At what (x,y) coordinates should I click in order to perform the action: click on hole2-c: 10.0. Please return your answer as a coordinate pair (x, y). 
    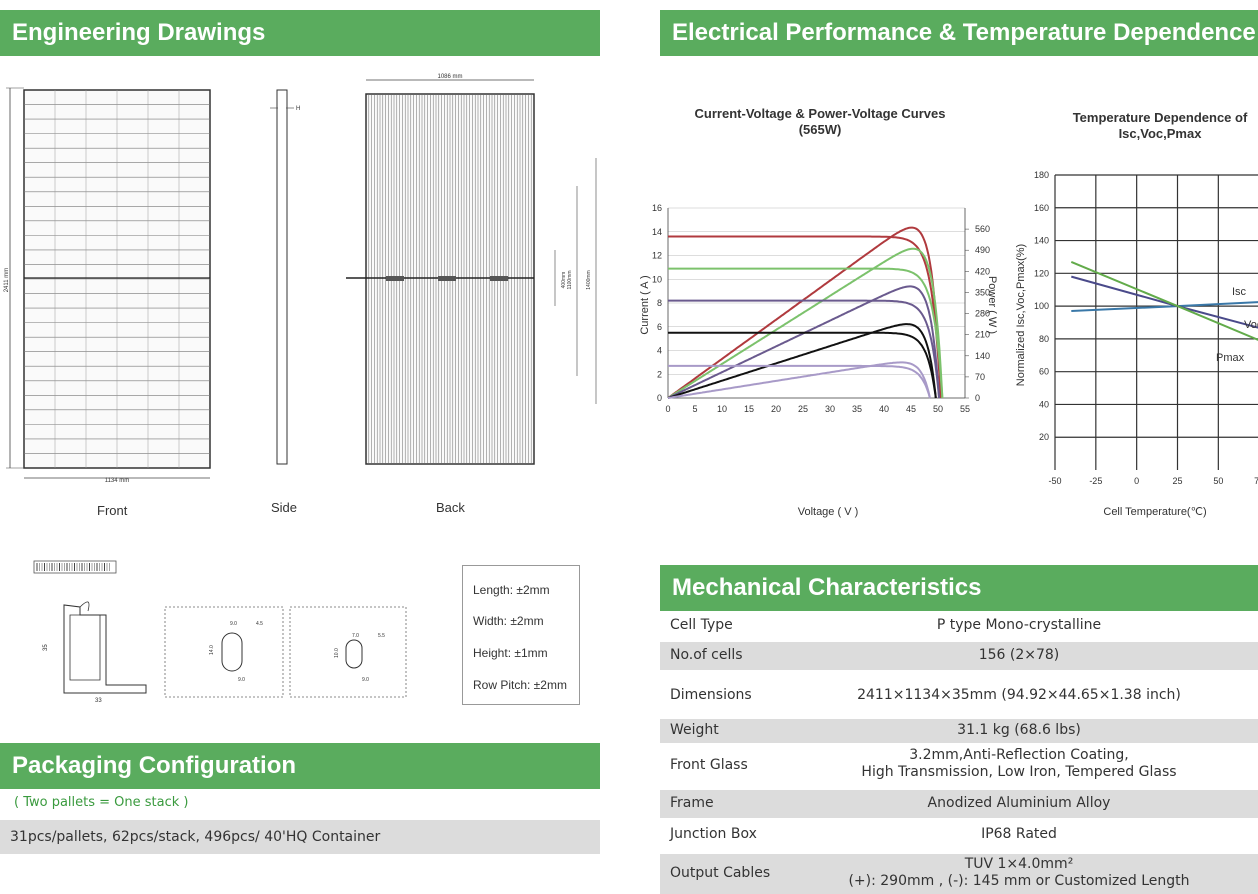
    Looking at the image, I should click on (337, 653).